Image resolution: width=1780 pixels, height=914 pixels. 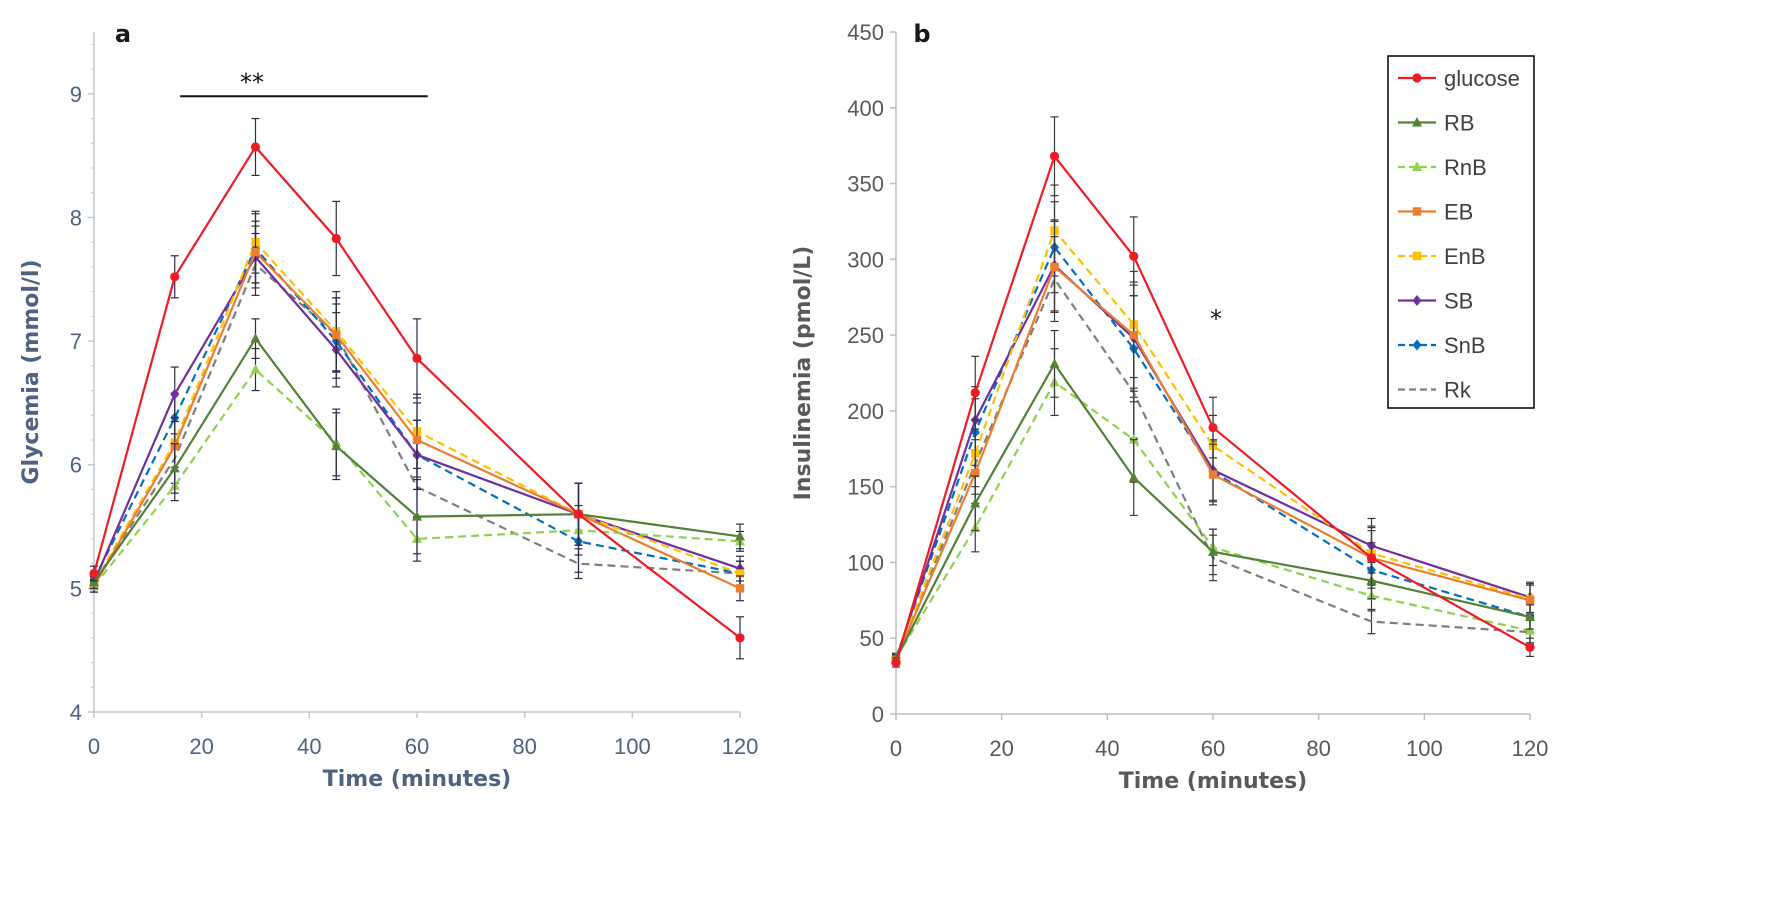 What do you see at coordinates (76, 465) in the screenshot?
I see `y-tick-label: 6` at bounding box center [76, 465].